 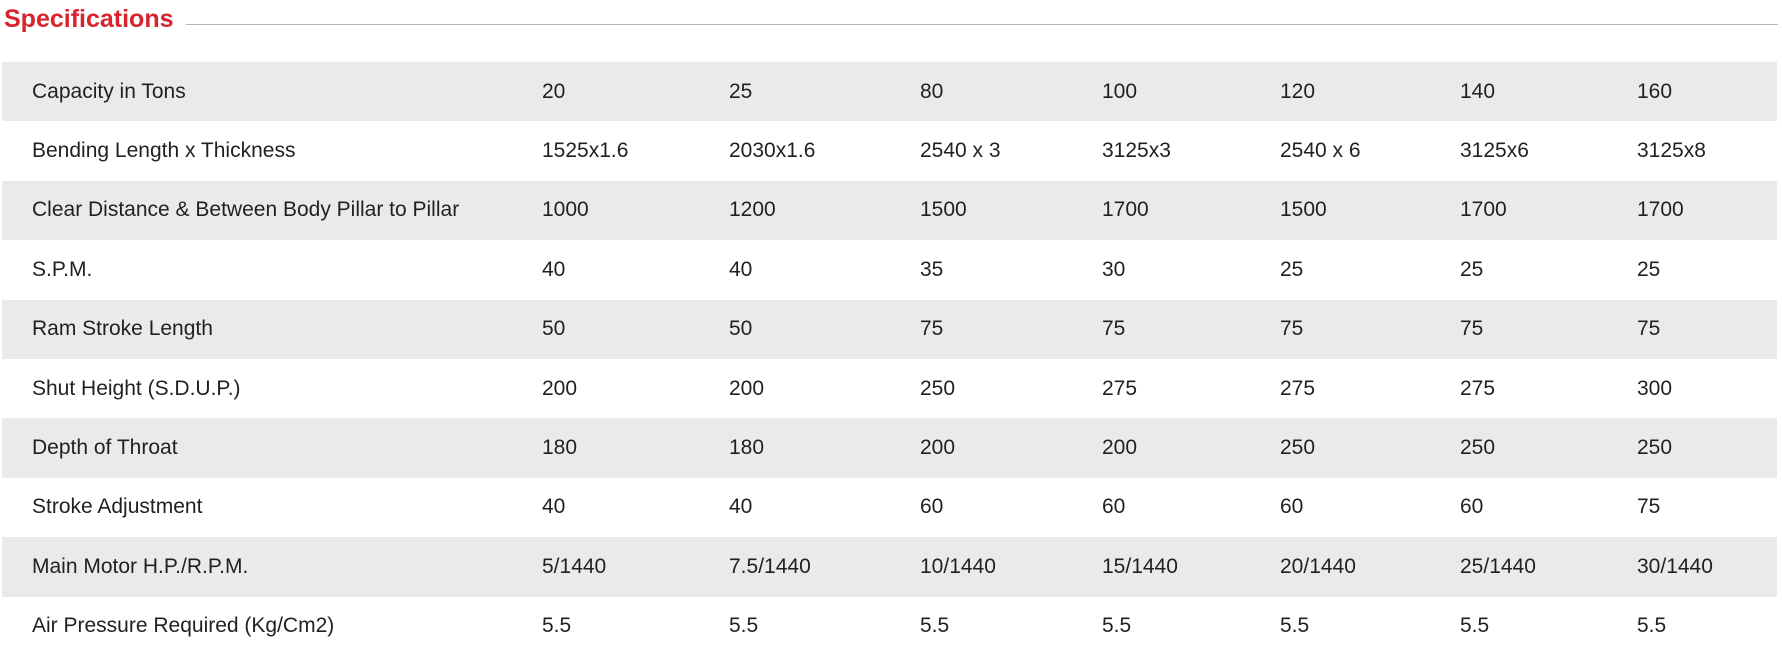 I want to click on table-cell: 30/1440, so click(x=1707, y=567).